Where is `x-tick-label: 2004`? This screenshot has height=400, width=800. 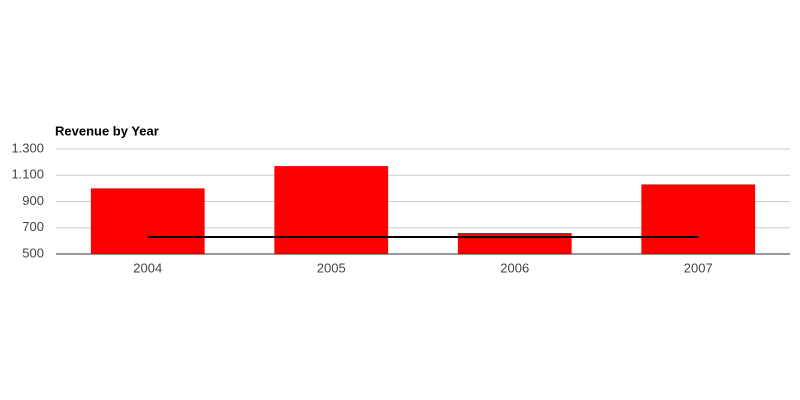 x-tick-label: 2004 is located at coordinates (147, 267).